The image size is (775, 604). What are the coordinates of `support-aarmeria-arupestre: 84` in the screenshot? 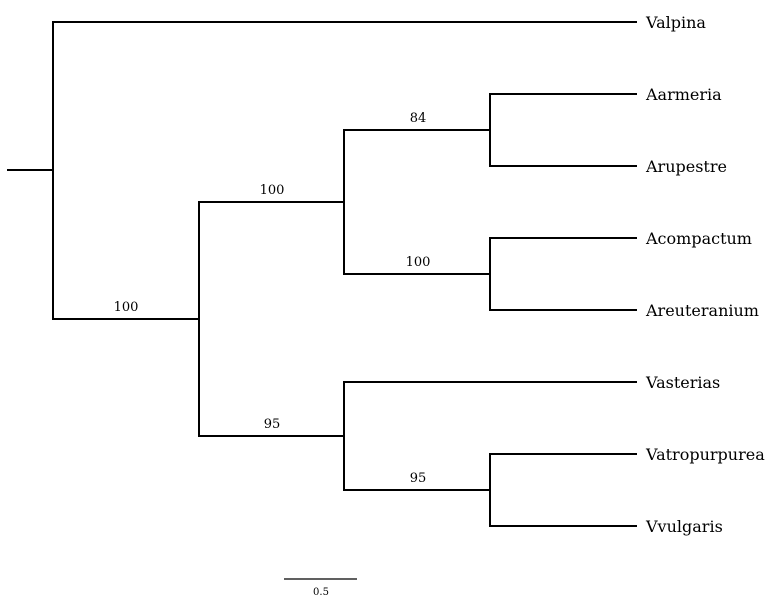 It's located at (418, 118).